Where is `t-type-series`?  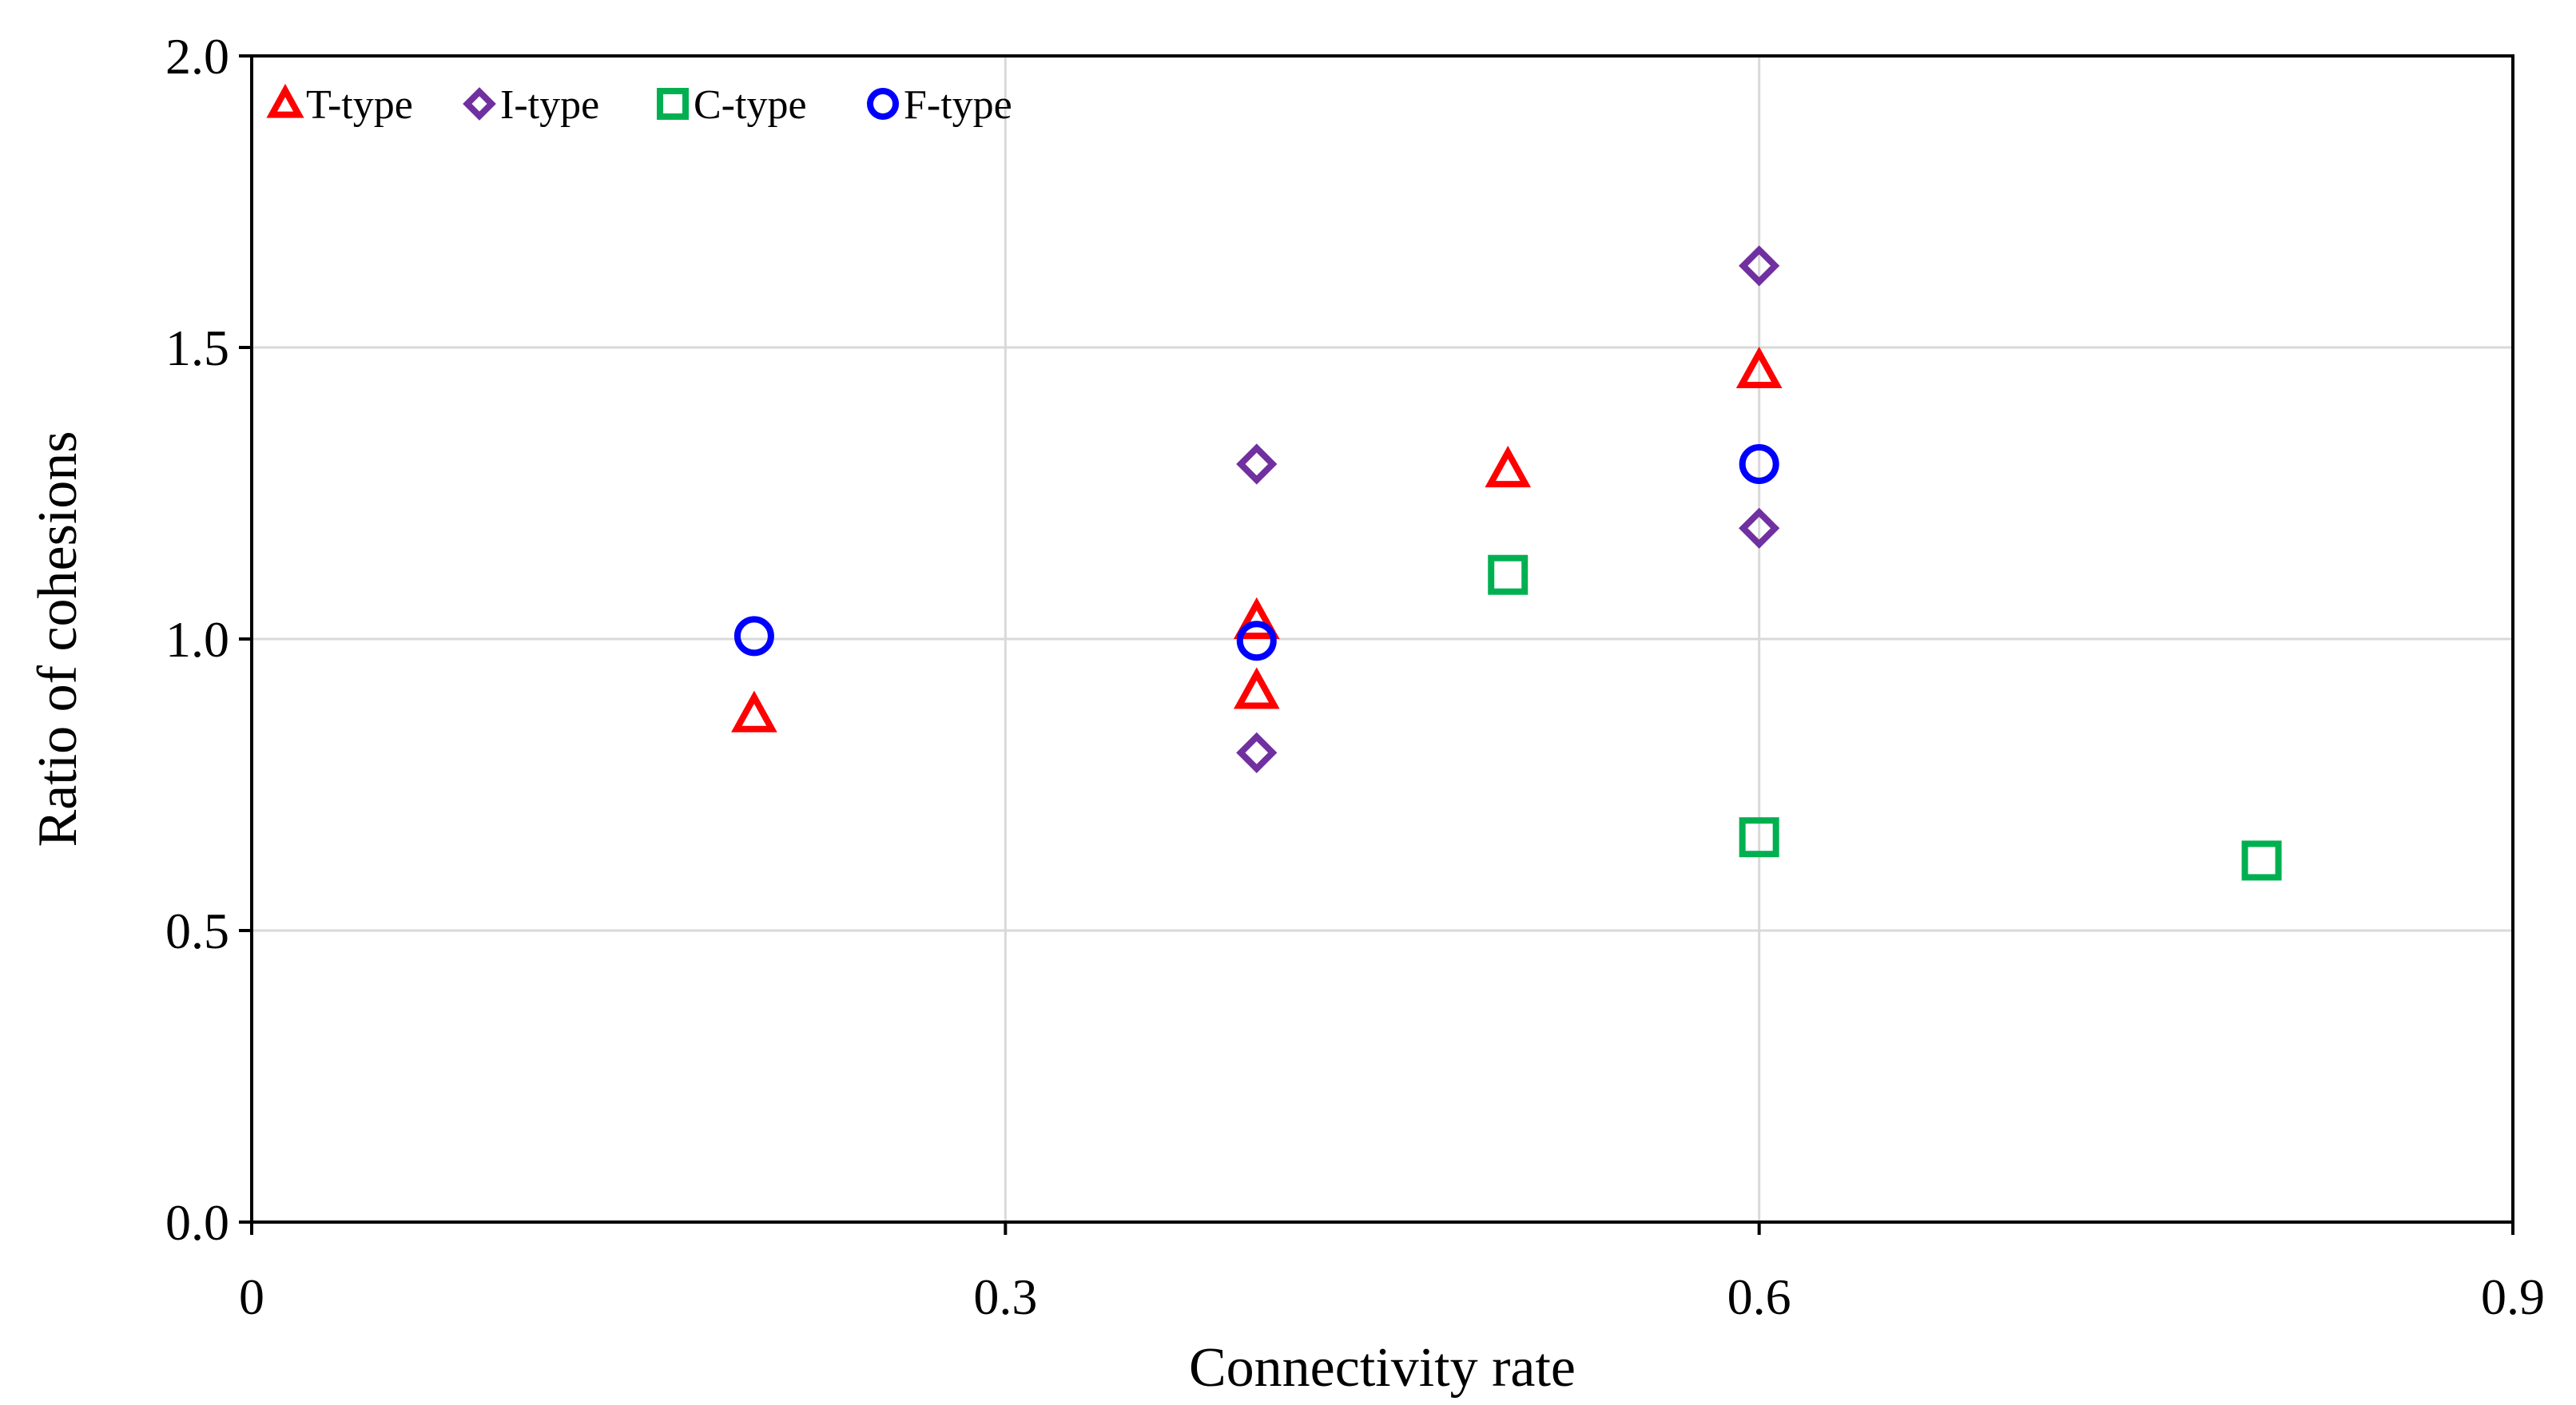
t-type-series is located at coordinates (1257, 539).